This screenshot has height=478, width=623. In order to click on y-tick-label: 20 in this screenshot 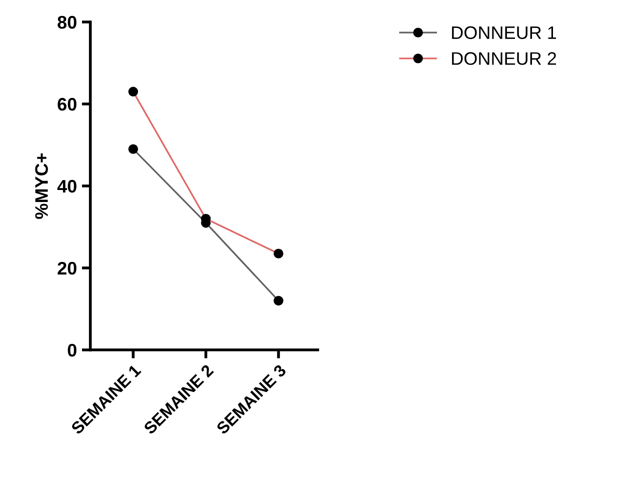, I will do `click(67, 268)`.